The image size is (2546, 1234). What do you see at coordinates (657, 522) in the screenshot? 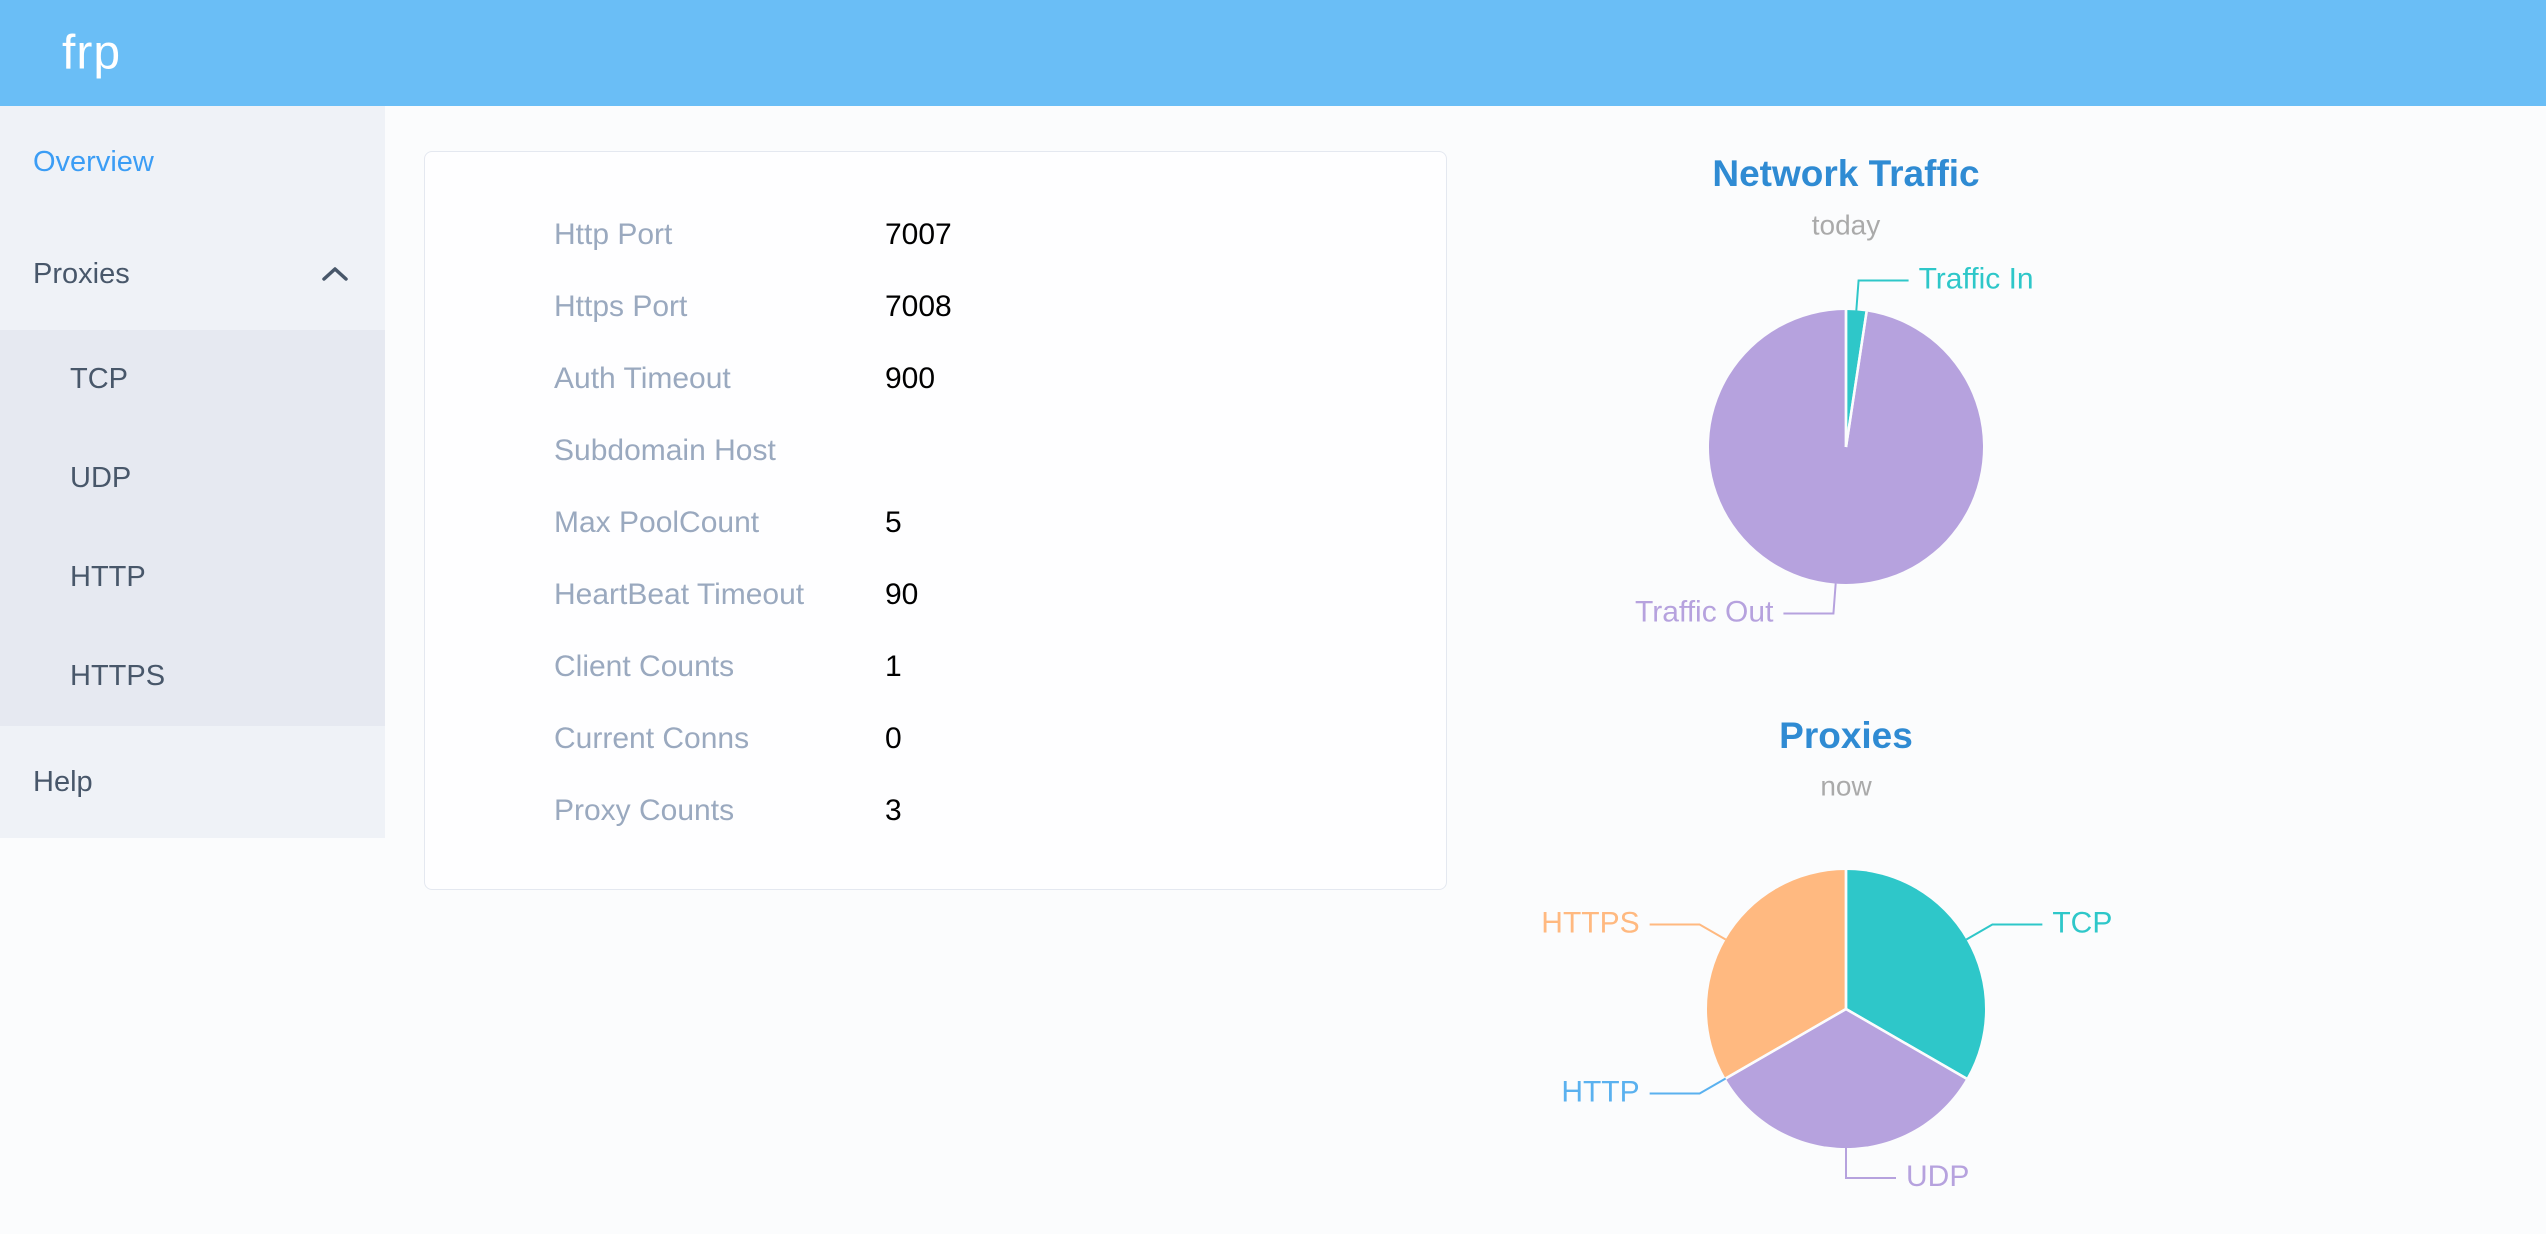
I see `table-row-label: Max PoolCount` at bounding box center [657, 522].